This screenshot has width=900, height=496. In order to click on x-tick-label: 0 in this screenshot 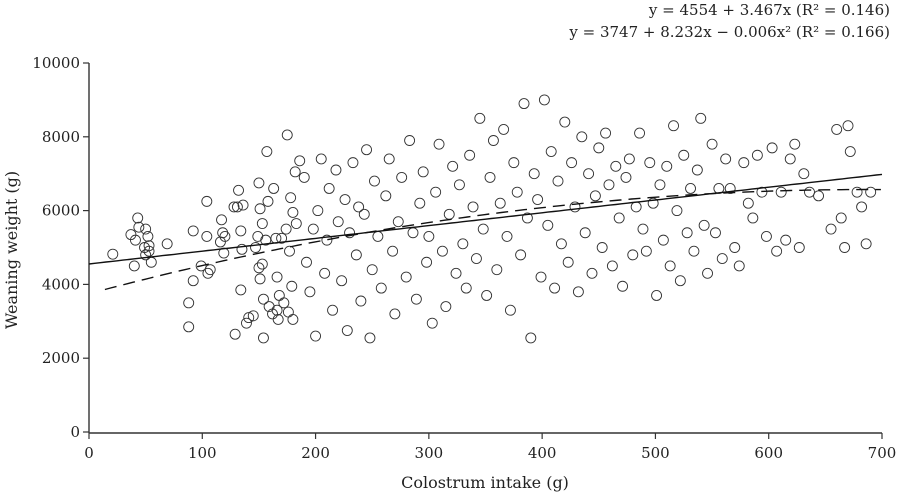, I will do `click(89, 453)`.